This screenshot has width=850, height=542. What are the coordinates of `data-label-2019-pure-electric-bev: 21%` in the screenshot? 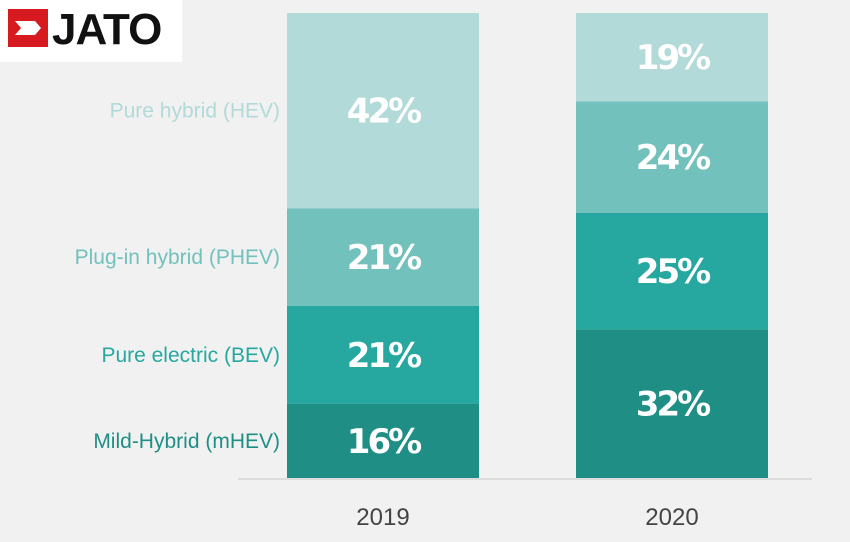 It's located at (384, 356).